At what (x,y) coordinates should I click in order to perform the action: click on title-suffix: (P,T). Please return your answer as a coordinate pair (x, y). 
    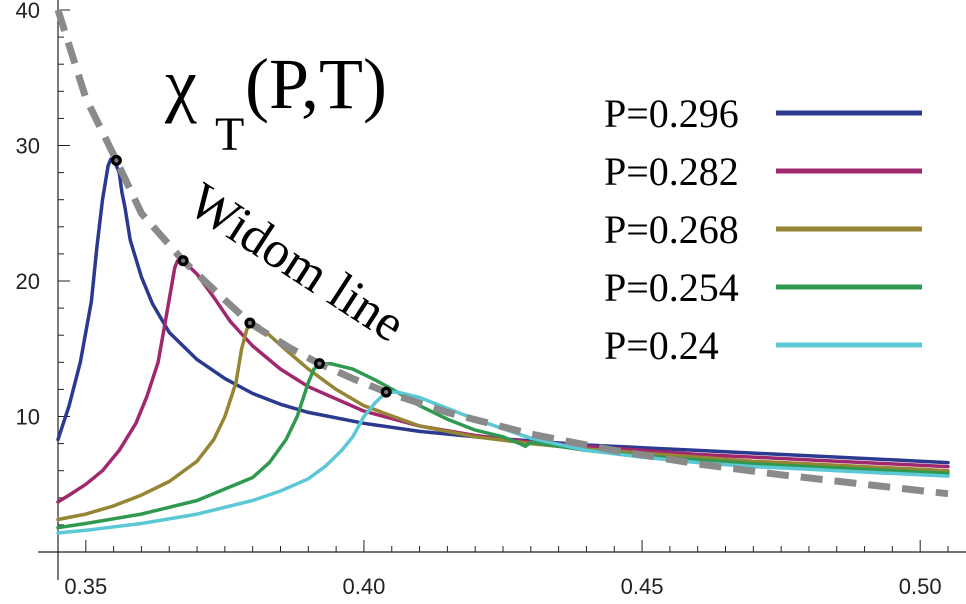
    Looking at the image, I should click on (316, 84).